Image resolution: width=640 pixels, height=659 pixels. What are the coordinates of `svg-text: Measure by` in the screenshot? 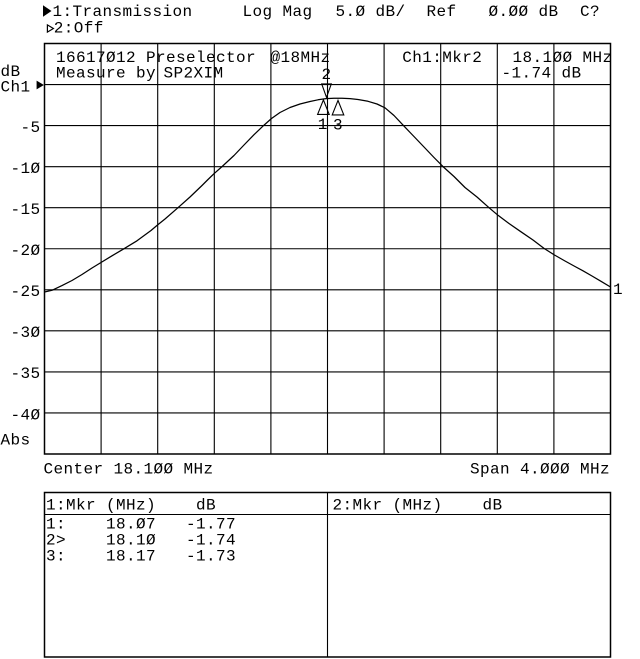 It's located at (106, 74).